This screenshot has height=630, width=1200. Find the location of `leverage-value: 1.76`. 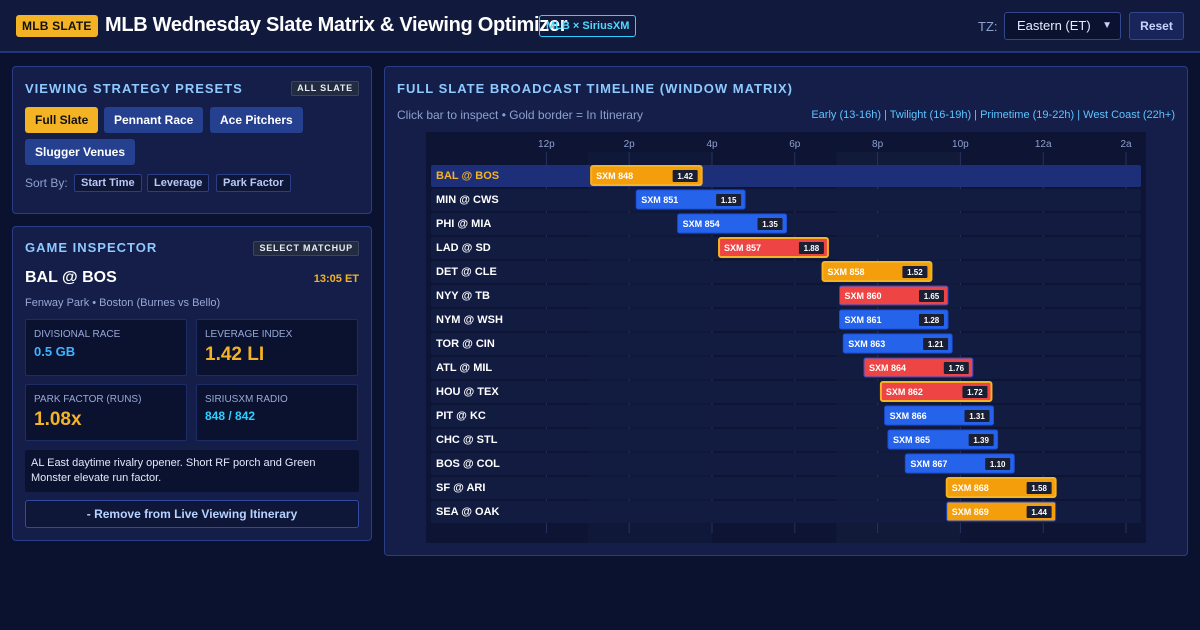

leverage-value: 1.76 is located at coordinates (957, 368).